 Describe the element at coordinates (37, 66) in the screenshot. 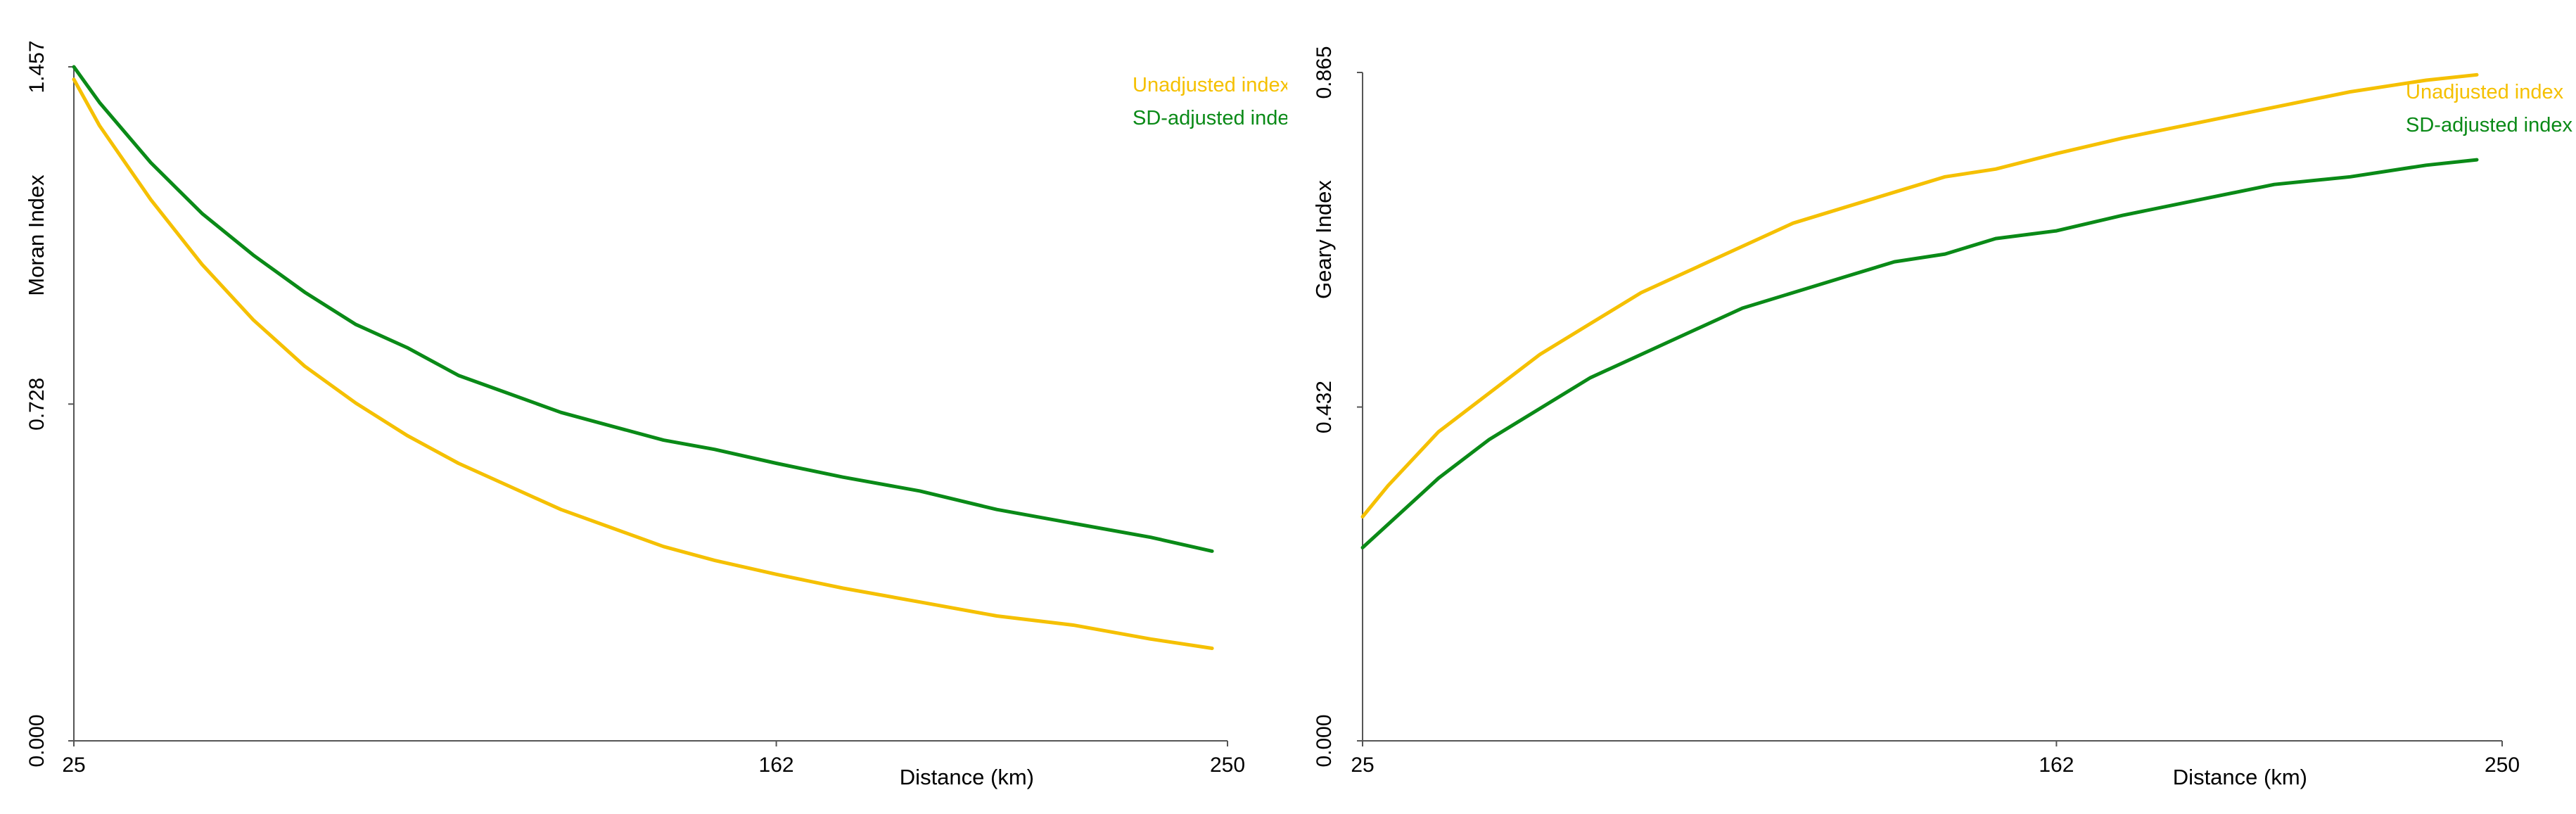

I see `moran-y-tick-label: 1.457` at that location.